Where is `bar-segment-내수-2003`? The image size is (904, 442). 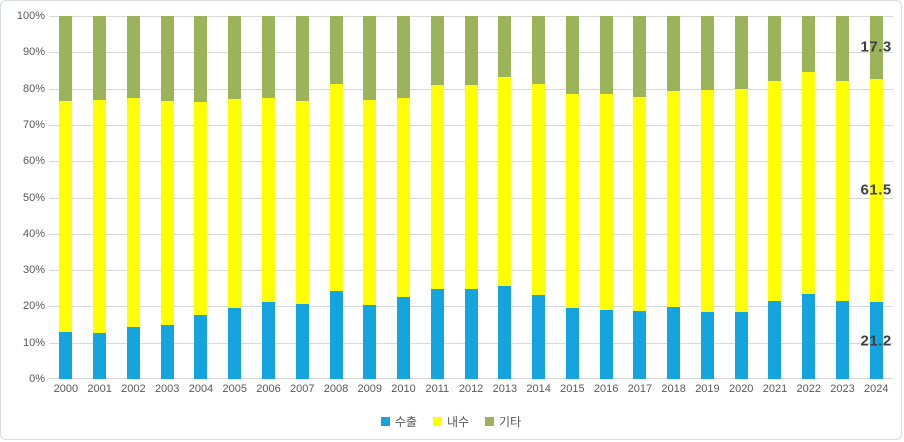 bar-segment-내수-2003 is located at coordinates (167, 212).